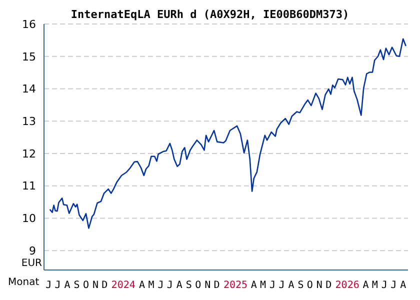  I want to click on y-tick-label: 16, so click(29, 24).